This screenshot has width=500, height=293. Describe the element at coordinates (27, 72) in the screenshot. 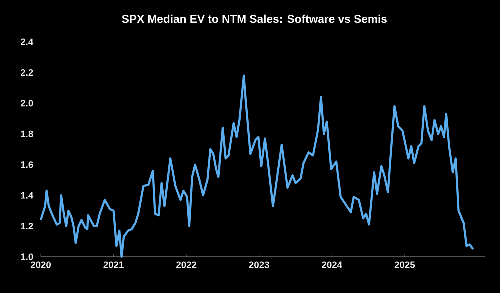

I see `y-tick-label: 2.2` at that location.